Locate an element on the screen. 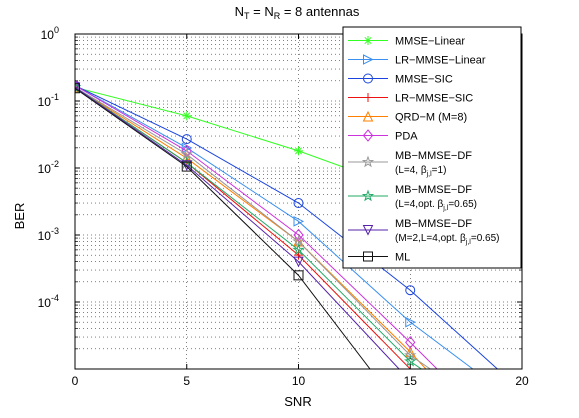  y-tick-label: 10⁻³ is located at coordinates (48, 234).